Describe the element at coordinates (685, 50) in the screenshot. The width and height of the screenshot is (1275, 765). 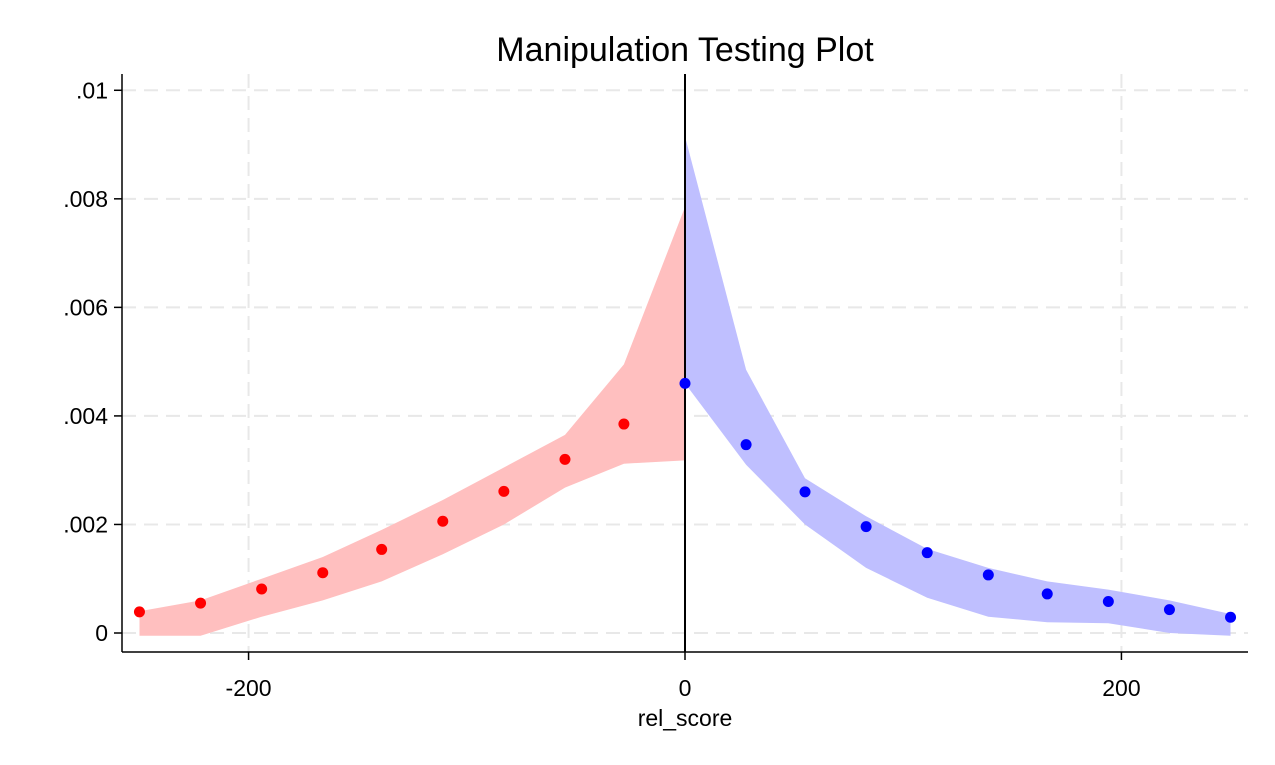
I see `chart-title: Manipulation Testing Plot` at that location.